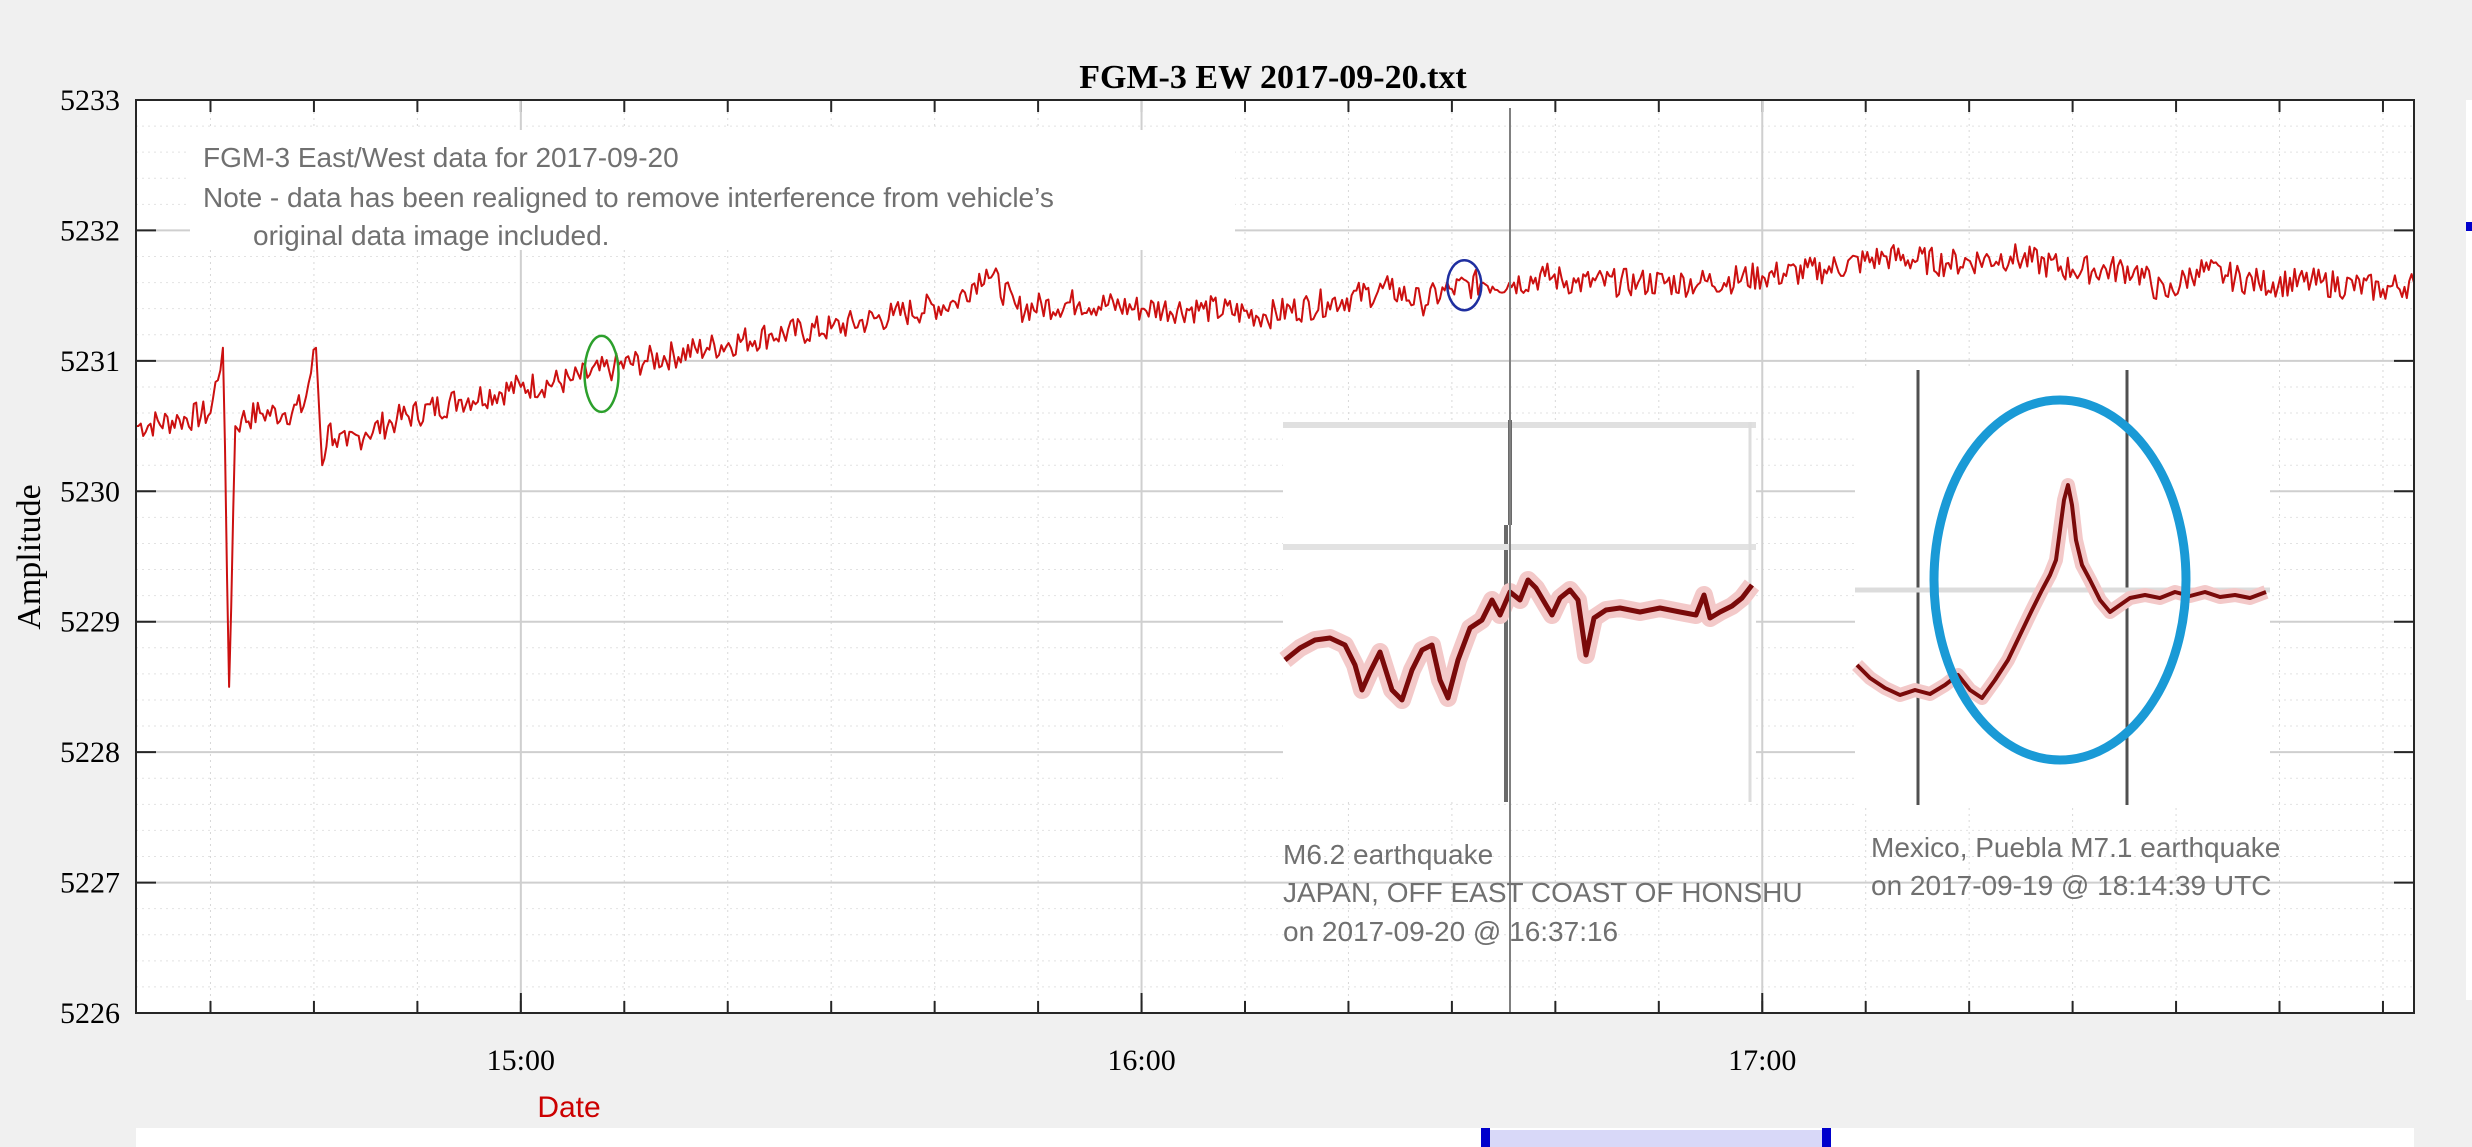 The height and width of the screenshot is (1147, 2472). What do you see at coordinates (1450, 931) in the screenshot?
I see `japan-annotation-line-3: on 2017-09-20 @ 16:37:16` at bounding box center [1450, 931].